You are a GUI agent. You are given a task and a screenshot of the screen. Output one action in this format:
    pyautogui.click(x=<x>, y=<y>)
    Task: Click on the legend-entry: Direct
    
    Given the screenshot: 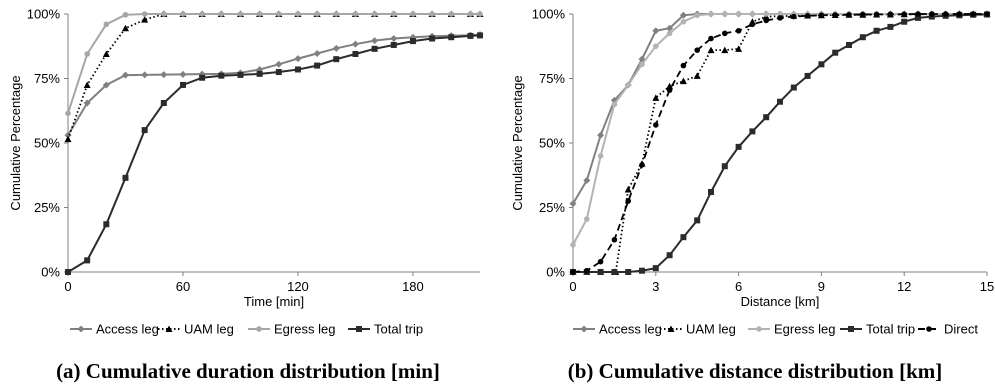 What is the action you would take?
    pyautogui.click(x=948, y=329)
    